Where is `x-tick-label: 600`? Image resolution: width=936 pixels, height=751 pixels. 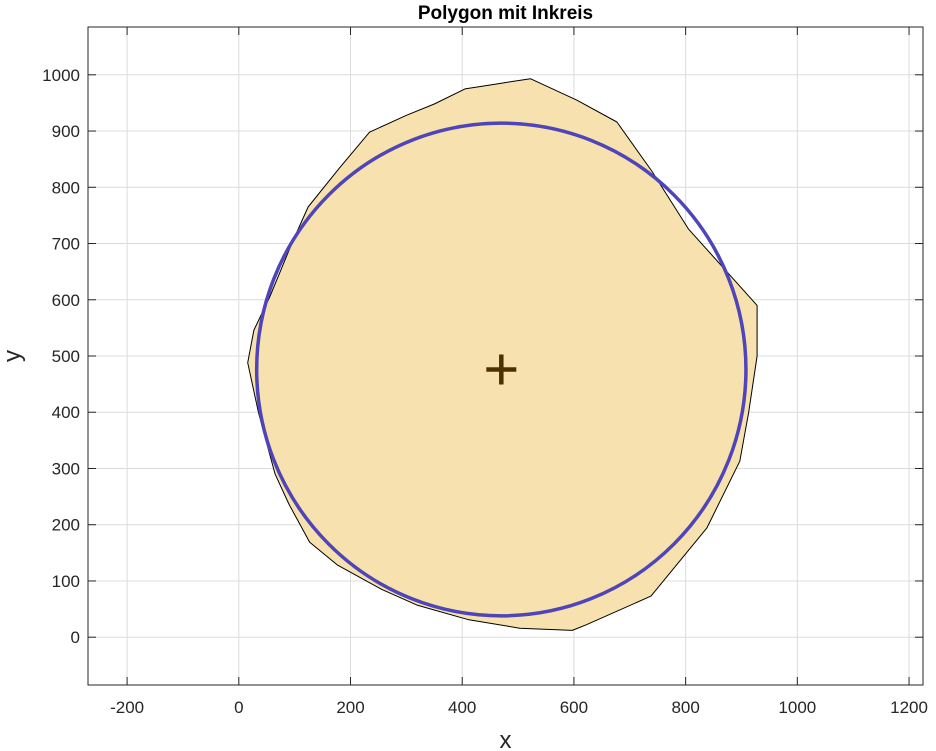
x-tick-label: 600 is located at coordinates (574, 707).